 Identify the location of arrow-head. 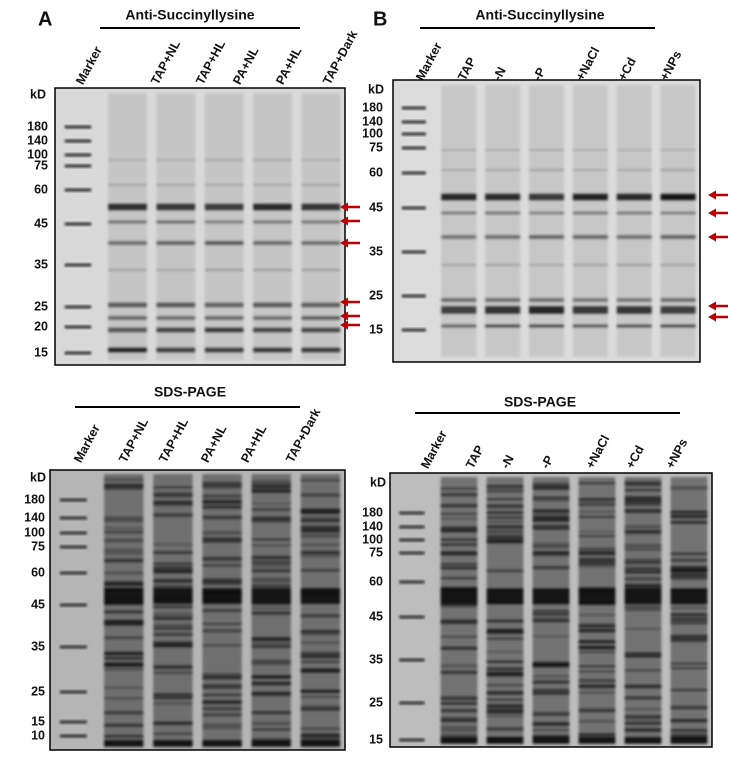
(712, 317).